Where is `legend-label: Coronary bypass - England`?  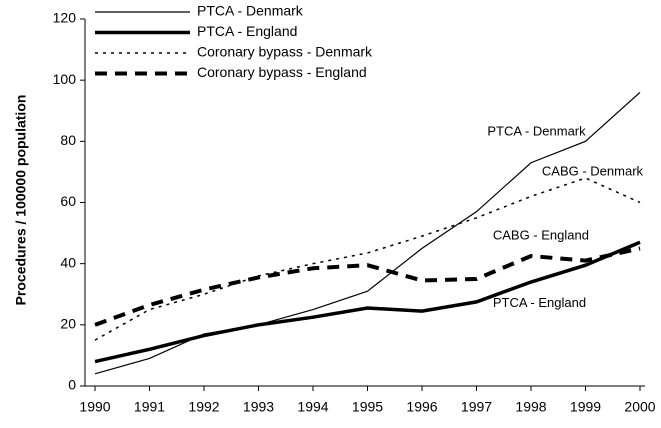 legend-label: Coronary bypass - England is located at coordinates (282, 72).